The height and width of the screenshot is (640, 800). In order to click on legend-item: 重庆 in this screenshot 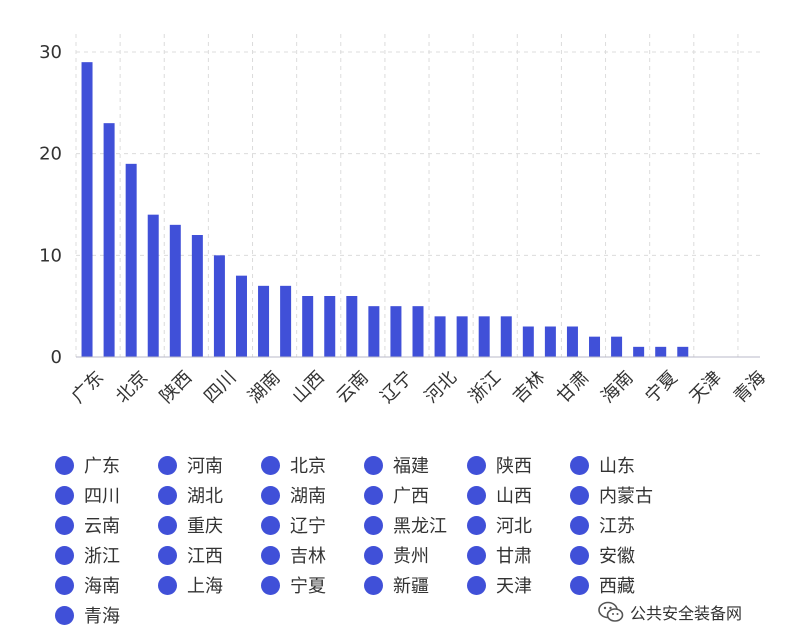, I will do `click(209, 525)`.